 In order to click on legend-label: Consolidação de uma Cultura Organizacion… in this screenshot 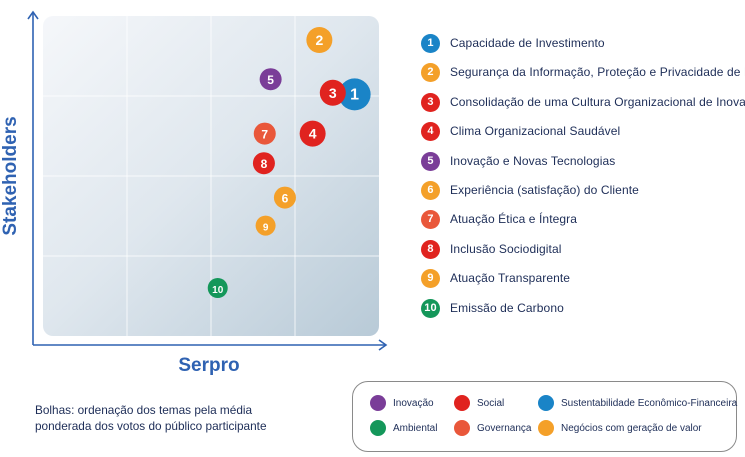, I will do `click(597, 102)`.